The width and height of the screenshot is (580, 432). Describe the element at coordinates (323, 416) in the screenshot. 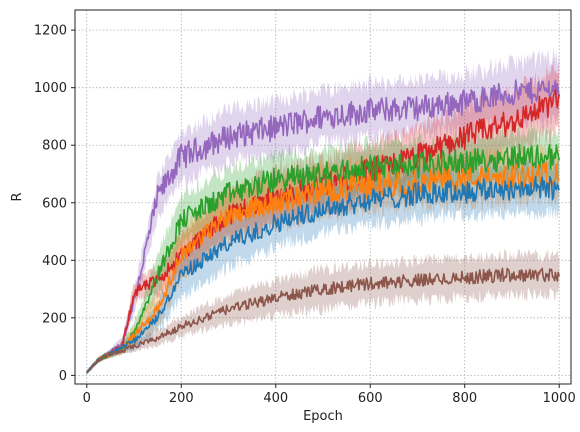

I see `x-axis-label: Epoch` at that location.